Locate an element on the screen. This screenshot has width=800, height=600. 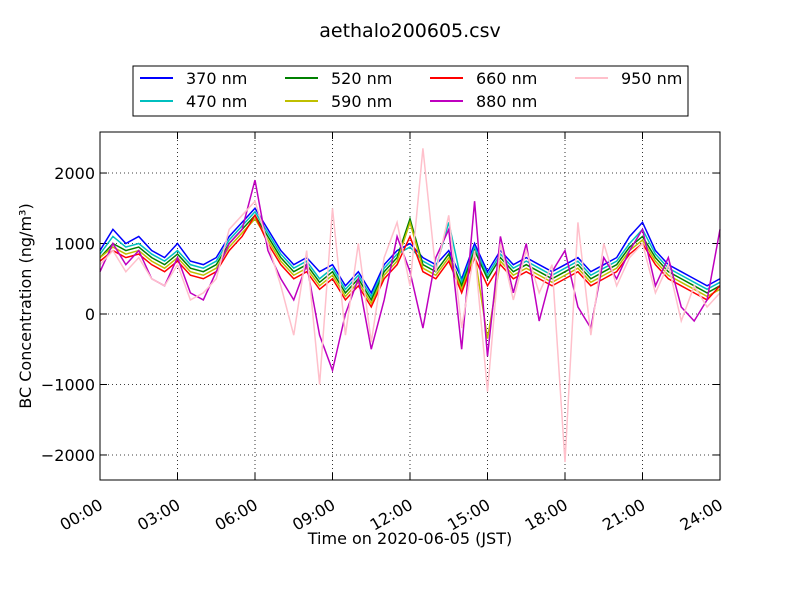
y-tick-label: 0 is located at coordinates (90, 314).